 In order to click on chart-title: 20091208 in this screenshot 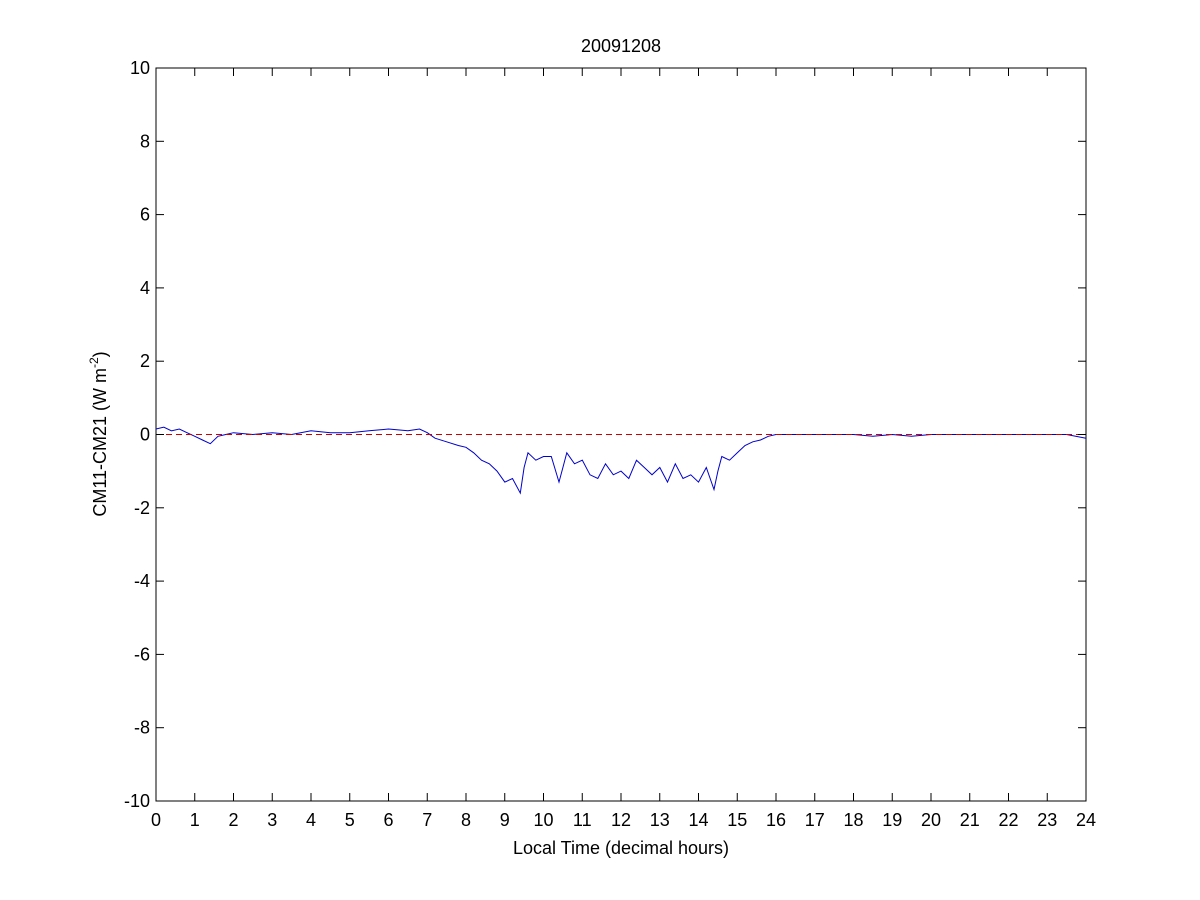, I will do `click(621, 46)`.